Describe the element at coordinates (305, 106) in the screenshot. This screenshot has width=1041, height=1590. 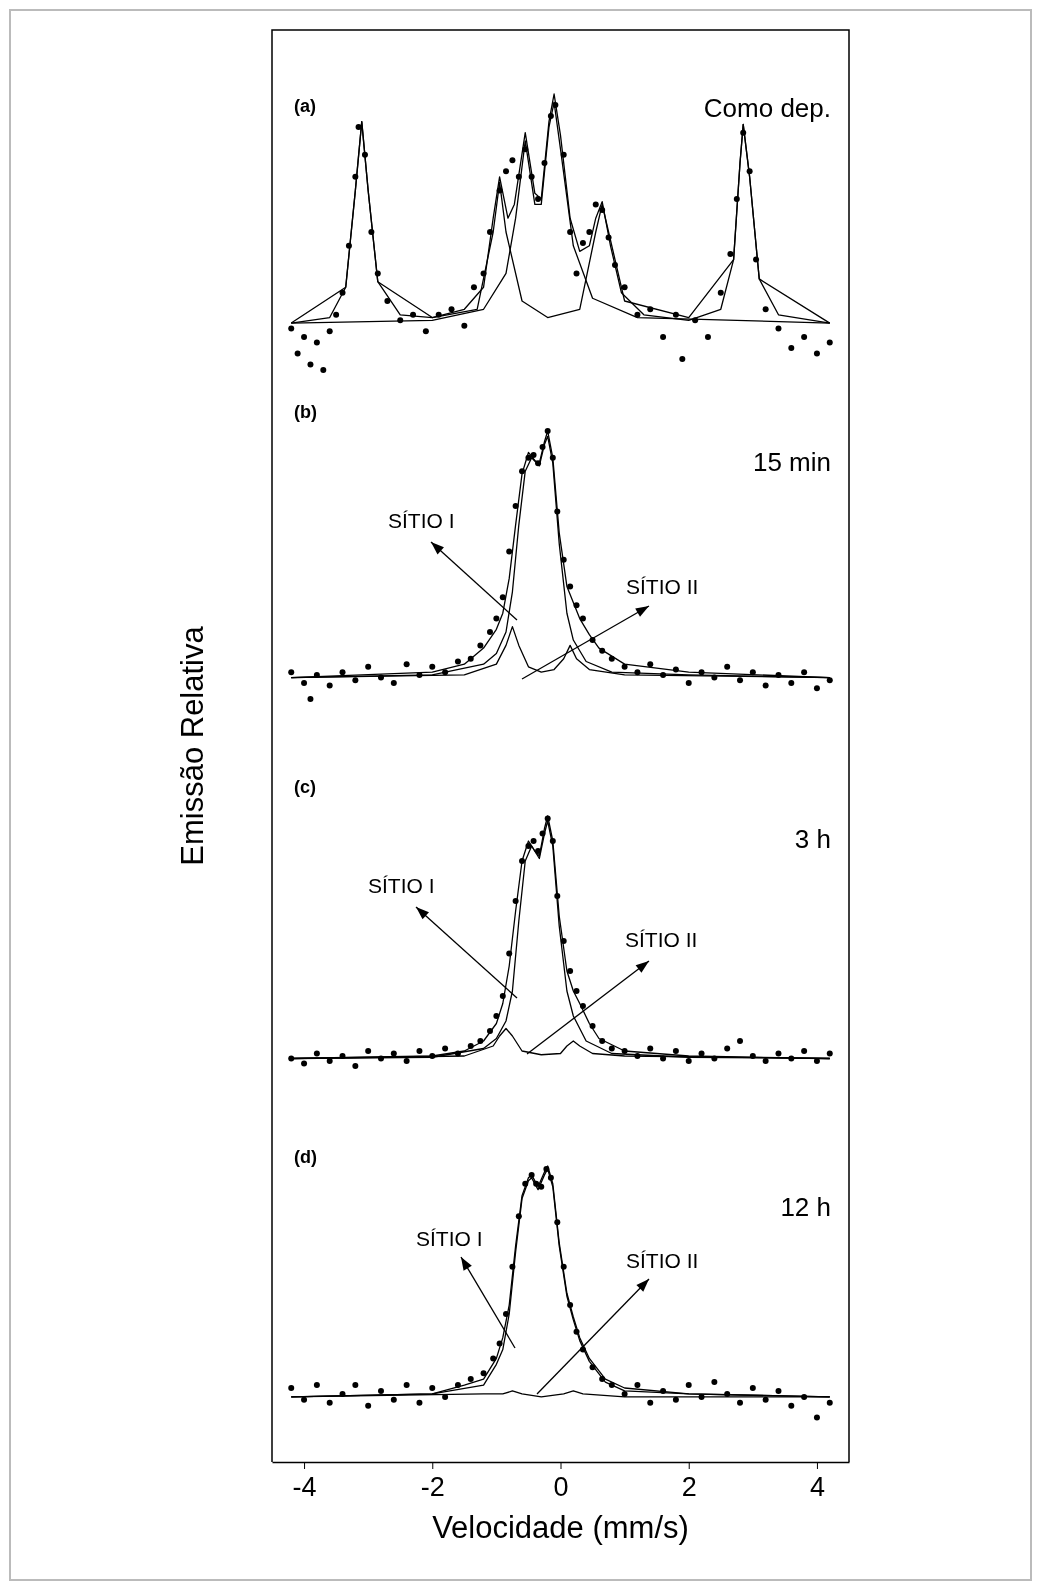
I see `chart-title: (a)` at that location.